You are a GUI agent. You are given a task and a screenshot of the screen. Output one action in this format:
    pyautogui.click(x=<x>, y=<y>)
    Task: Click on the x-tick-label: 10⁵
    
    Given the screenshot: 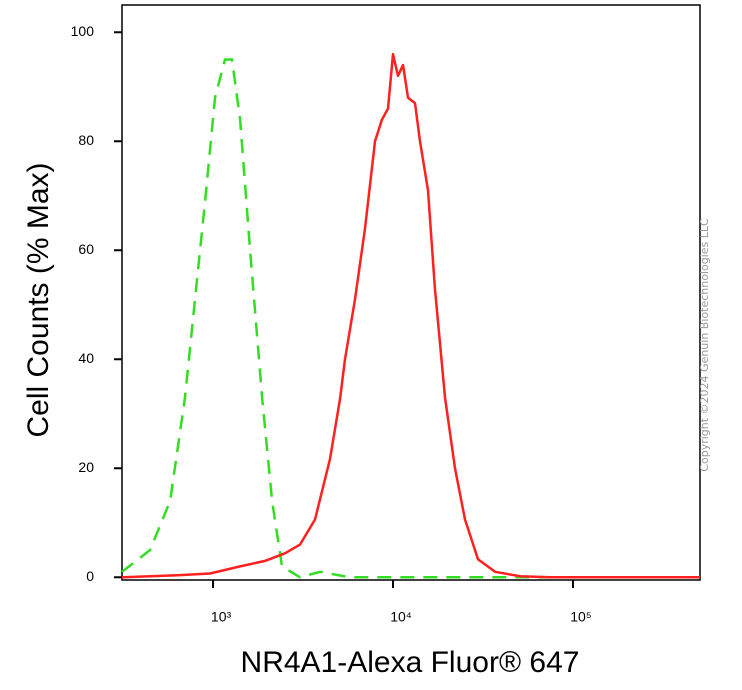 What is the action you would take?
    pyautogui.click(x=580, y=617)
    